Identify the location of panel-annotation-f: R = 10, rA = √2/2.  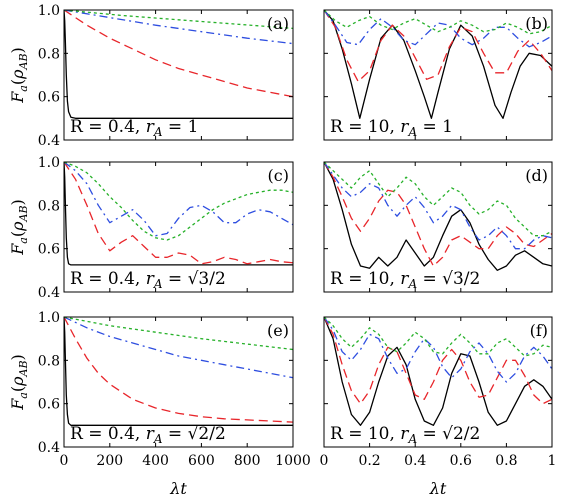
(405, 435).